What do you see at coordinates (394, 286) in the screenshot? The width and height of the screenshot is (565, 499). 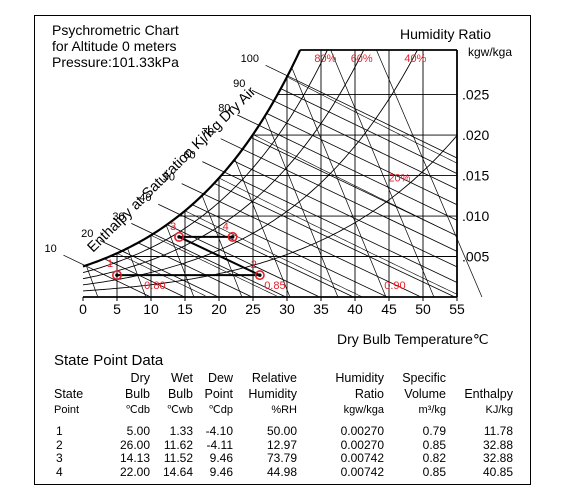 I see `volume-label-0.90: 0.90` at bounding box center [394, 286].